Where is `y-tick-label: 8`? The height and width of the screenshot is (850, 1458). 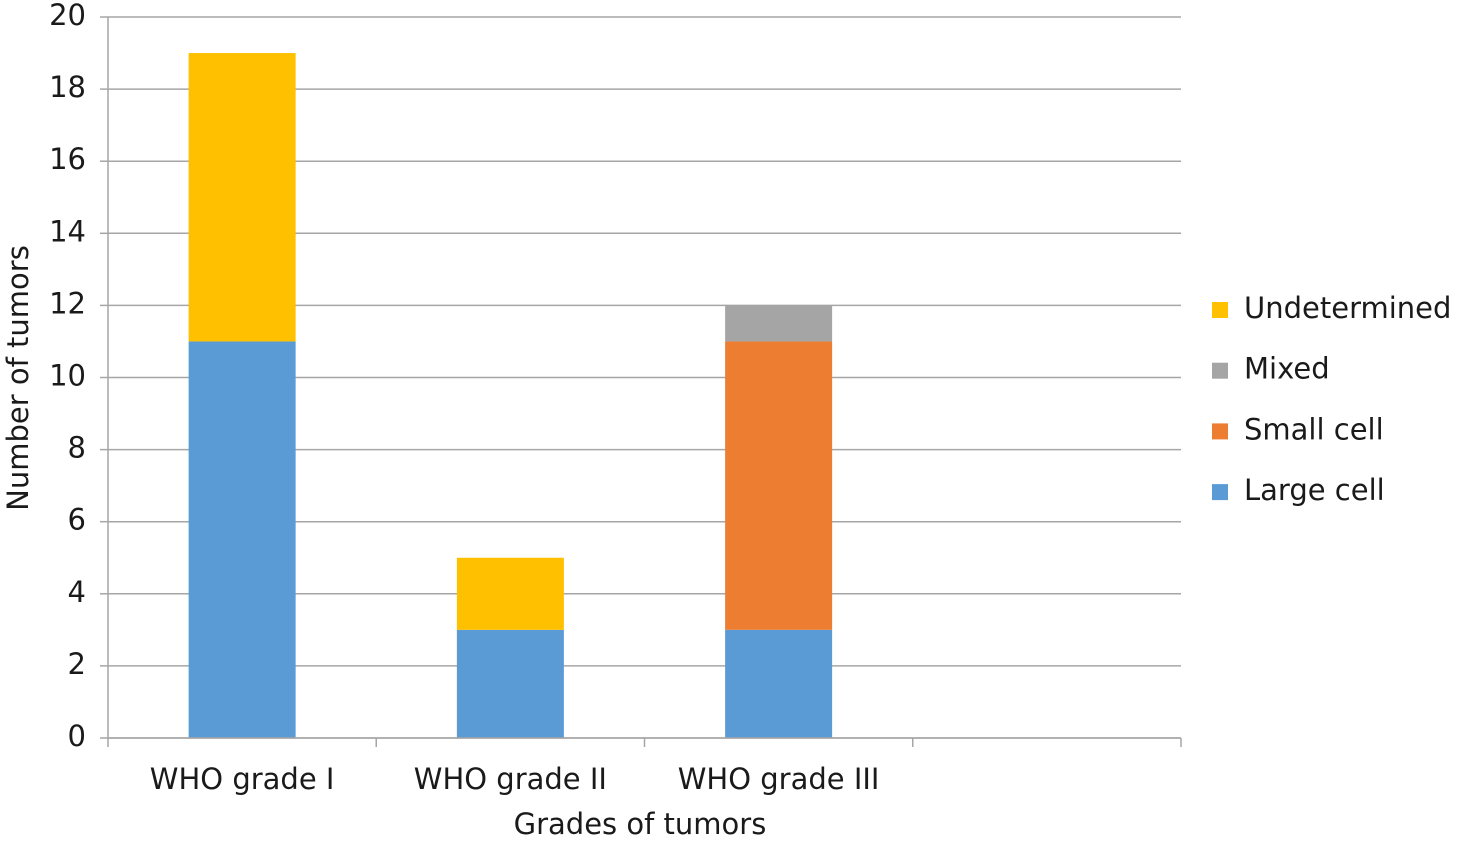 y-tick-label: 8 is located at coordinates (77, 448).